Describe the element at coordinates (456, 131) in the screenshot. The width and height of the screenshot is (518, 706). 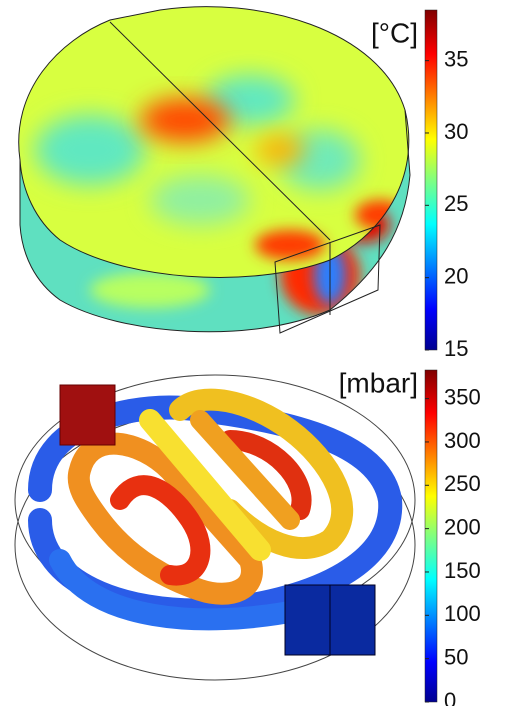
I see `tick-label: 30` at that location.